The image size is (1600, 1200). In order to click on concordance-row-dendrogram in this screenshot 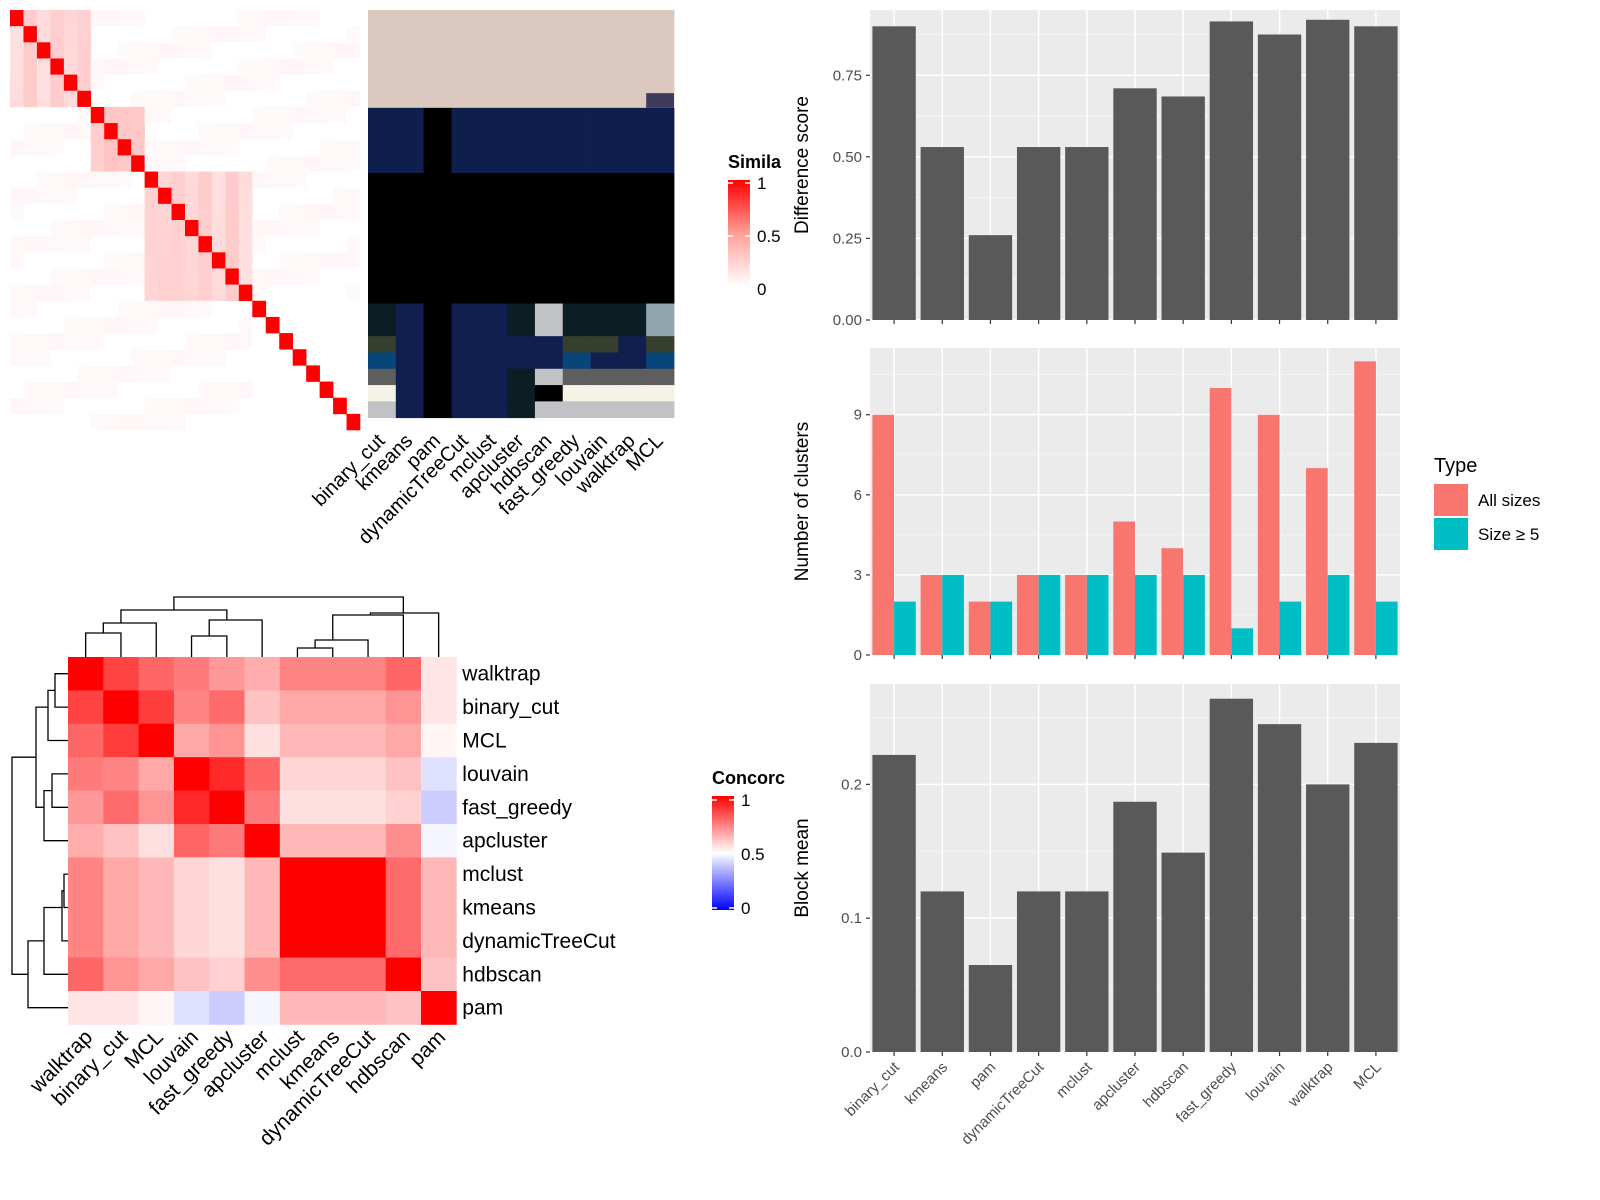, I will do `click(57, 715)`.